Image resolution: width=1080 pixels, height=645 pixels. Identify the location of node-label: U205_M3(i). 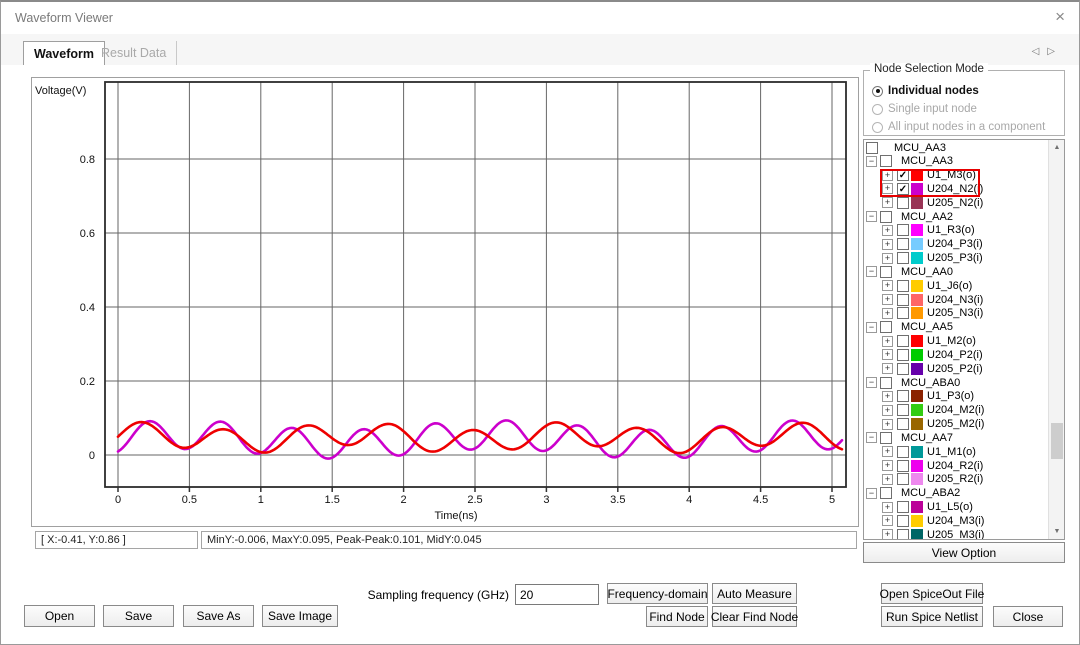
(956, 534).